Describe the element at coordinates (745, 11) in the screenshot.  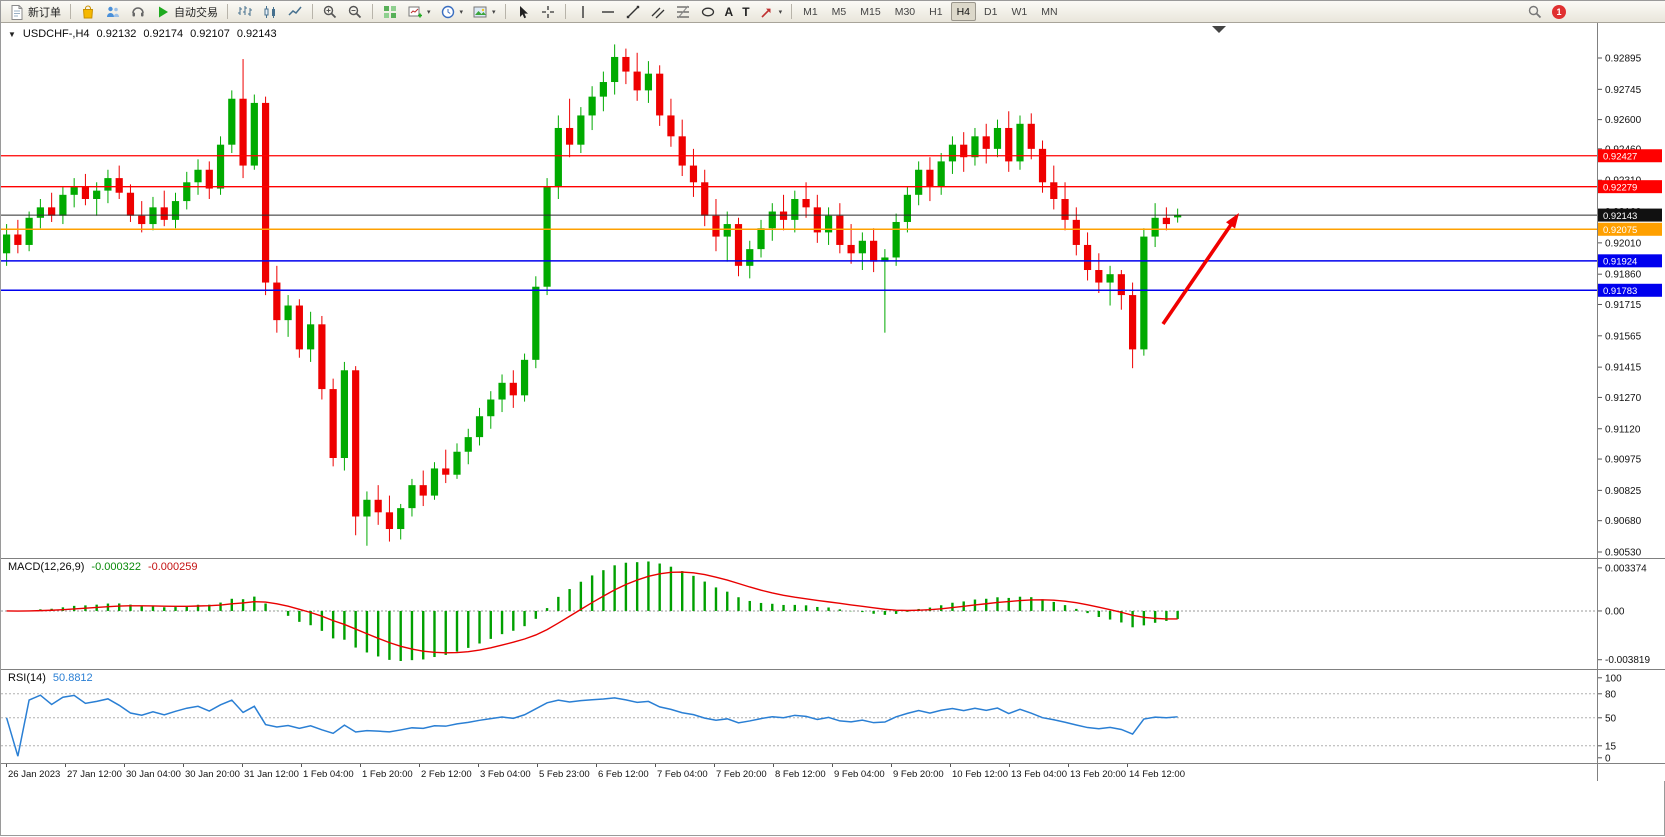
I see `text-label-button: T` at that location.